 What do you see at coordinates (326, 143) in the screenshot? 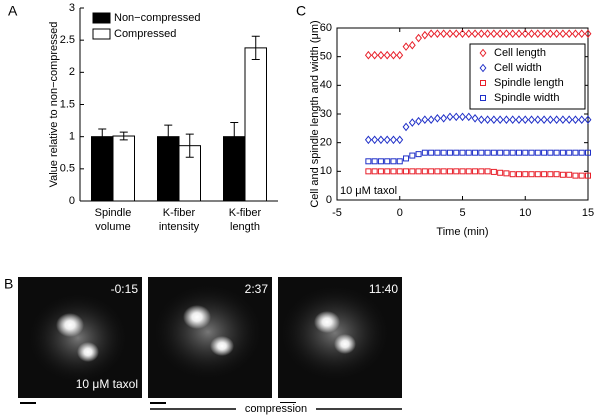
I see `y-tick-label: 20` at bounding box center [326, 143].